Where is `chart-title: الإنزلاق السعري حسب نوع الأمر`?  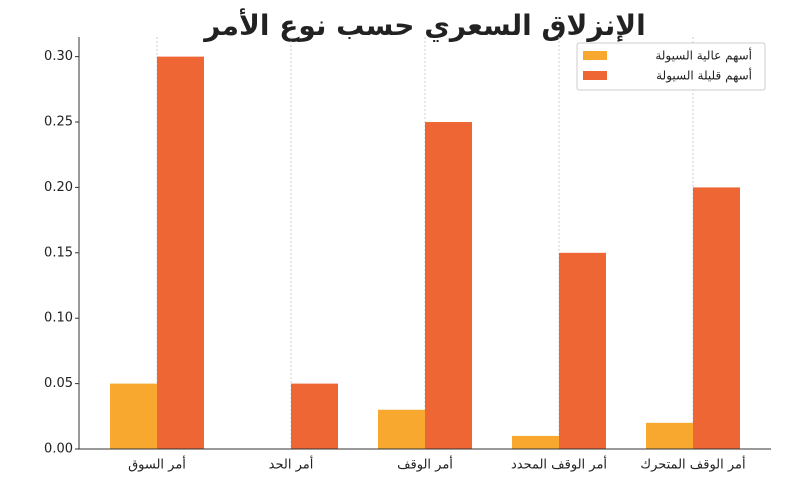 chart-title: الإنزلاق السعري حسب نوع الأمر is located at coordinates (423, 25).